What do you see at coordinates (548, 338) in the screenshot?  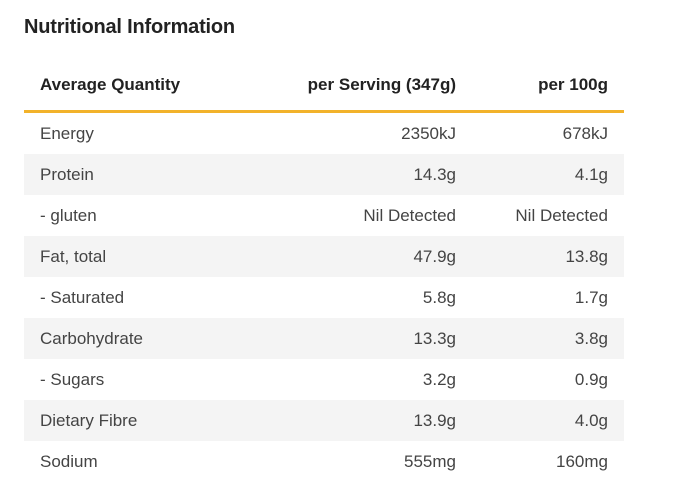 I see `per-100g-value: 3.8g` at bounding box center [548, 338].